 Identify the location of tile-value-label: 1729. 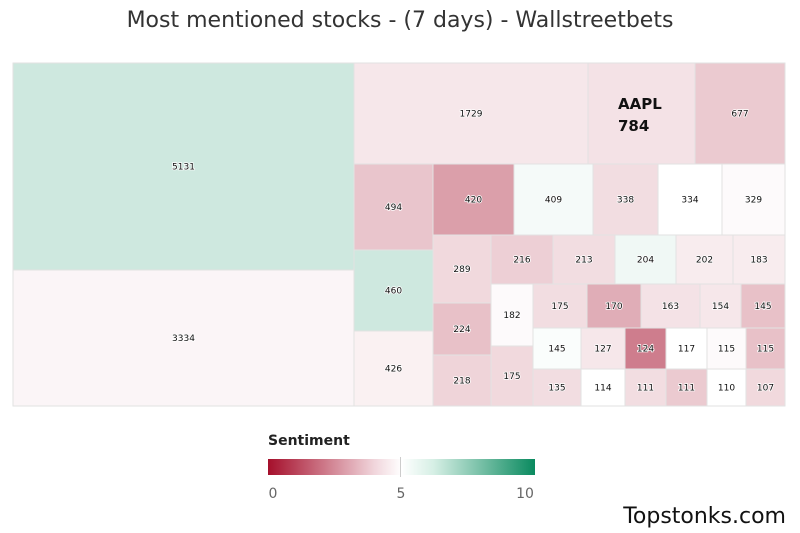
(471, 115).